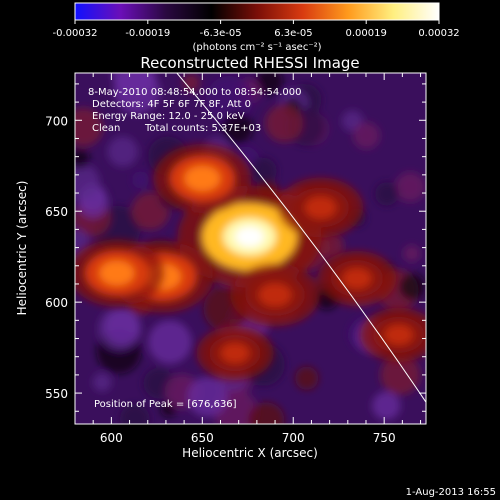 The height and width of the screenshot is (500, 500). Describe the element at coordinates (56, 303) in the screenshot. I see `y-tick-label: 600` at that location.